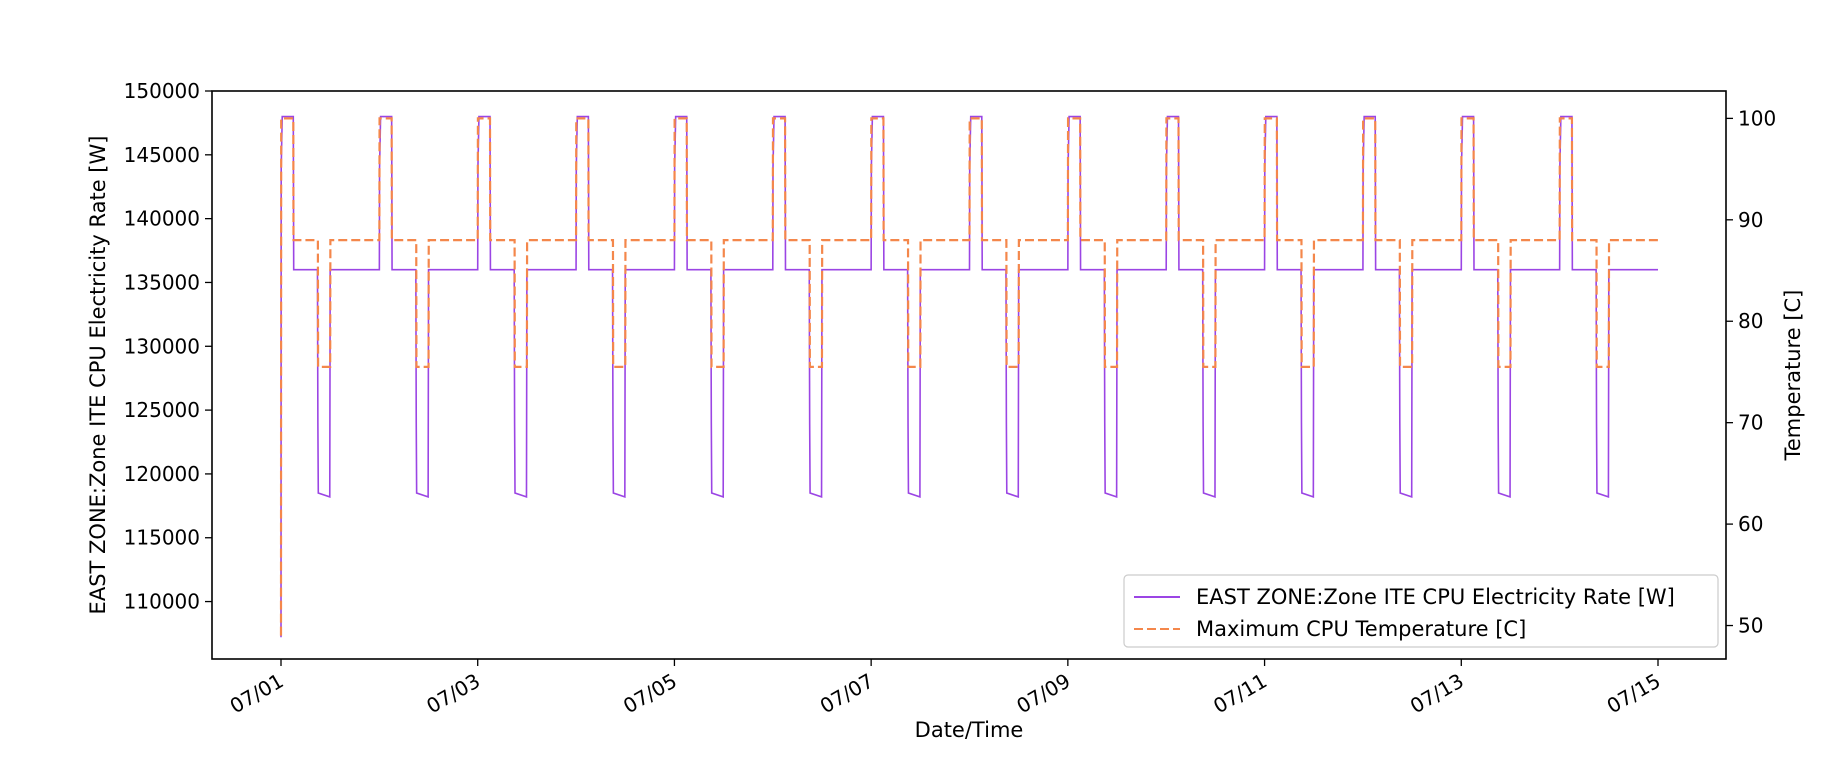 This screenshot has height=781, width=1848. Describe the element at coordinates (453, 694) in the screenshot. I see `x-tick-label: 07/03` at that location.